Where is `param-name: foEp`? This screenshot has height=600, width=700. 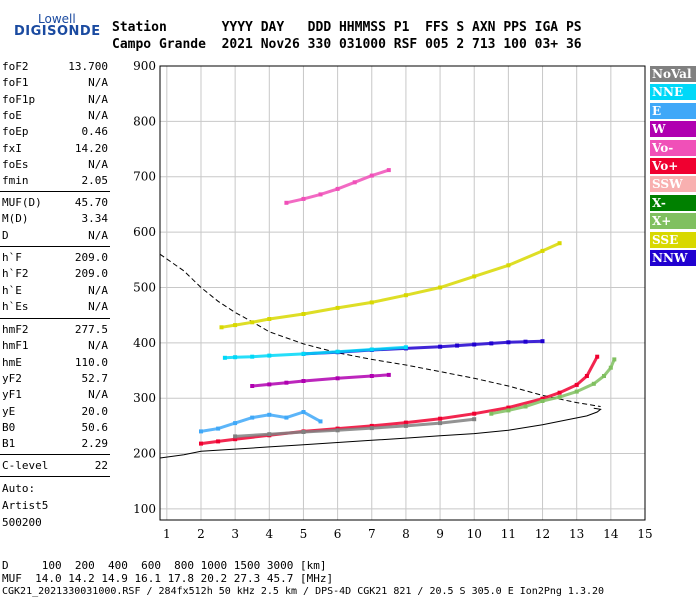
param-name: foEp is located at coordinates (15, 132).